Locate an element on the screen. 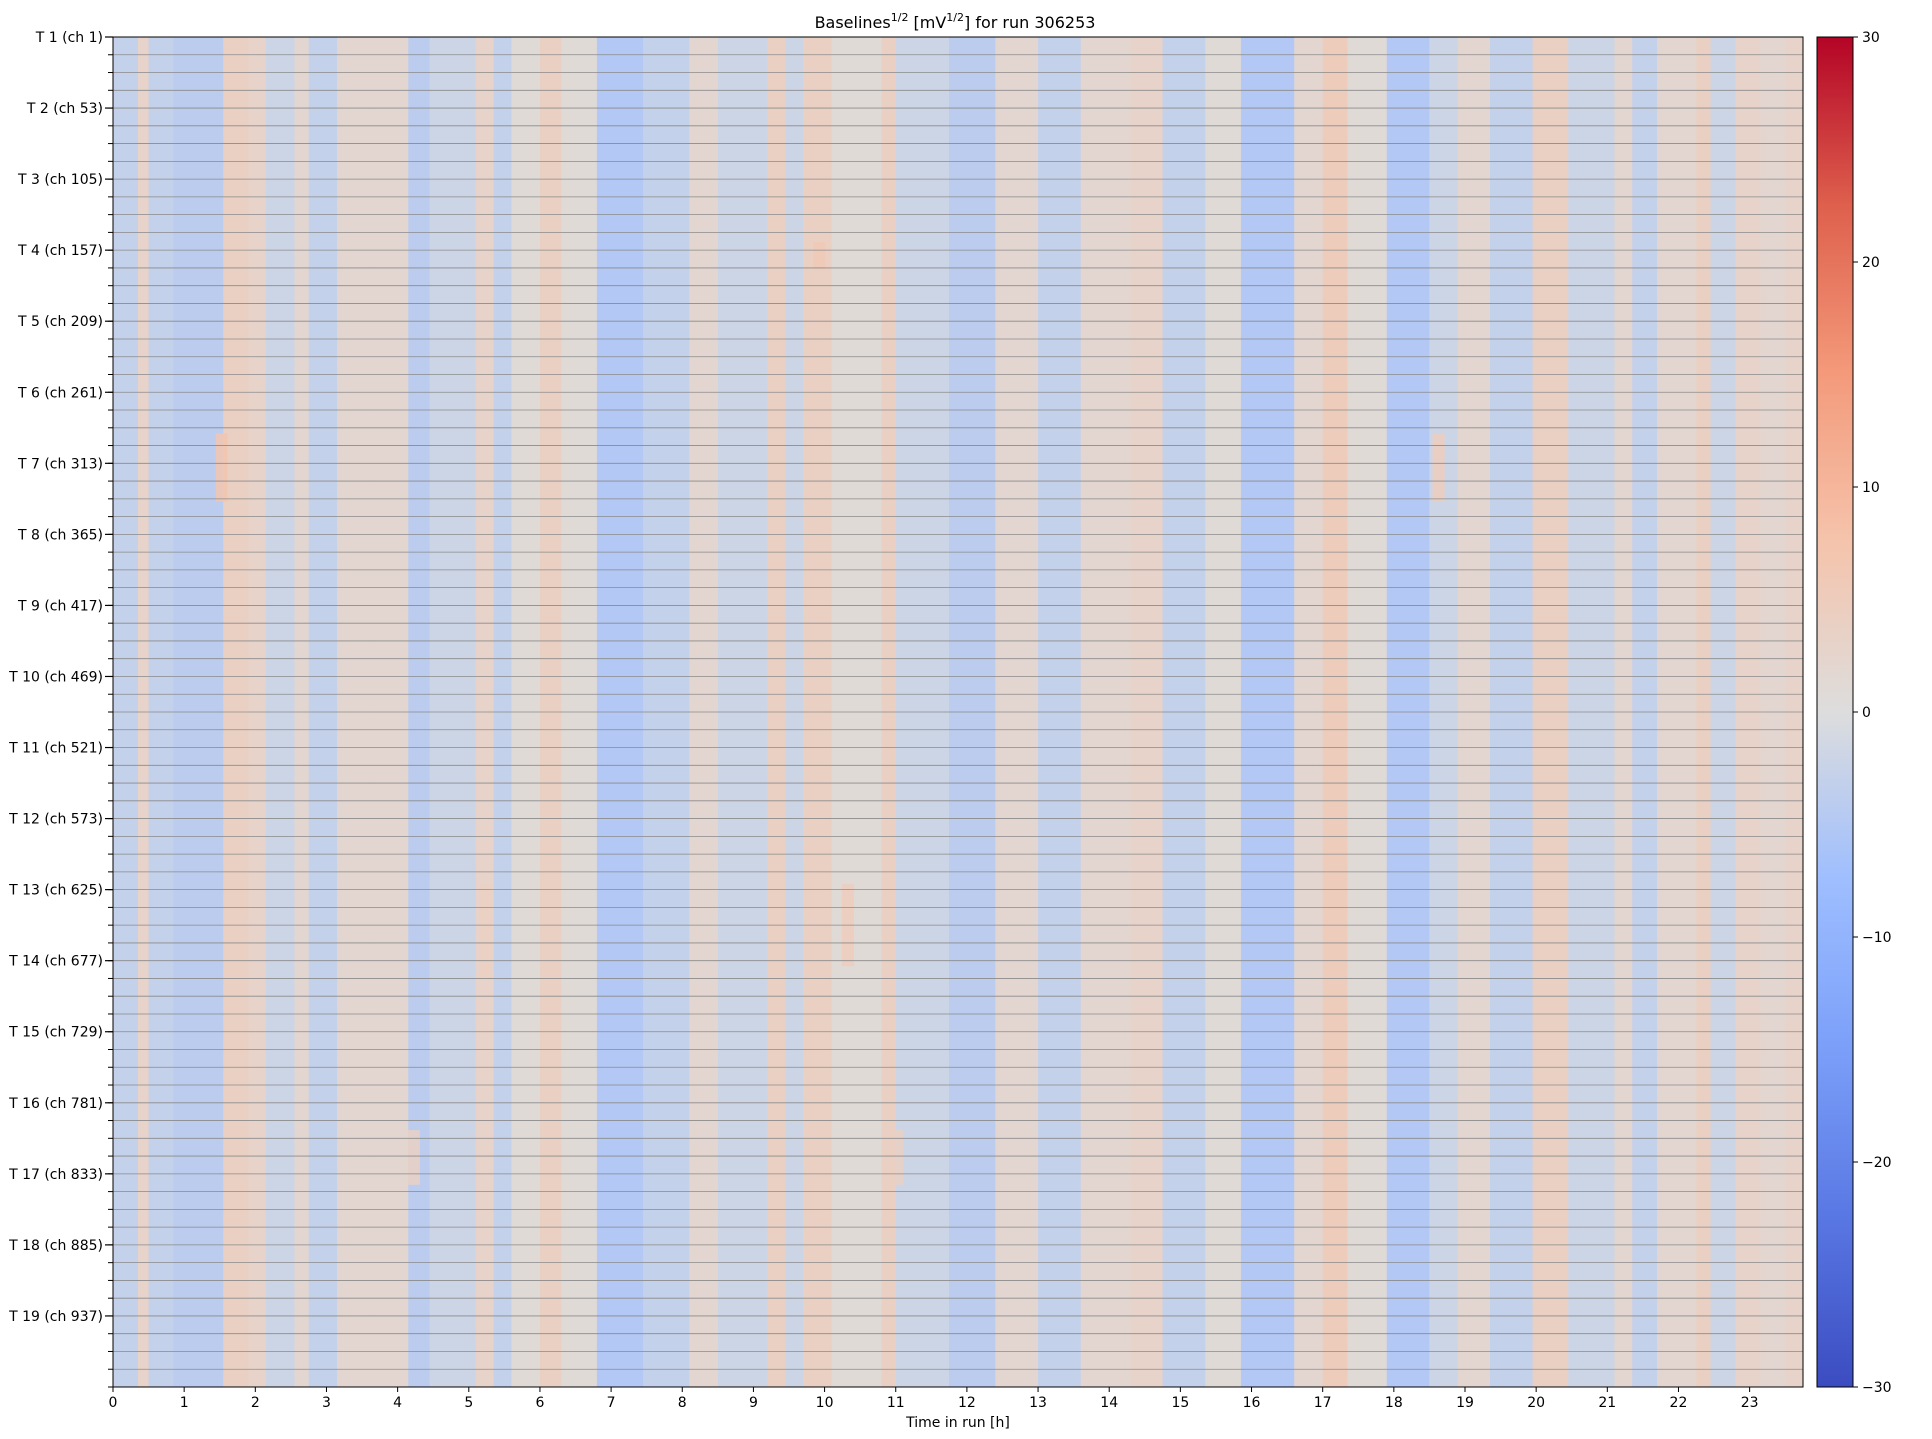  y-tick-label: T 9 (ch 417) is located at coordinates (60, 606).